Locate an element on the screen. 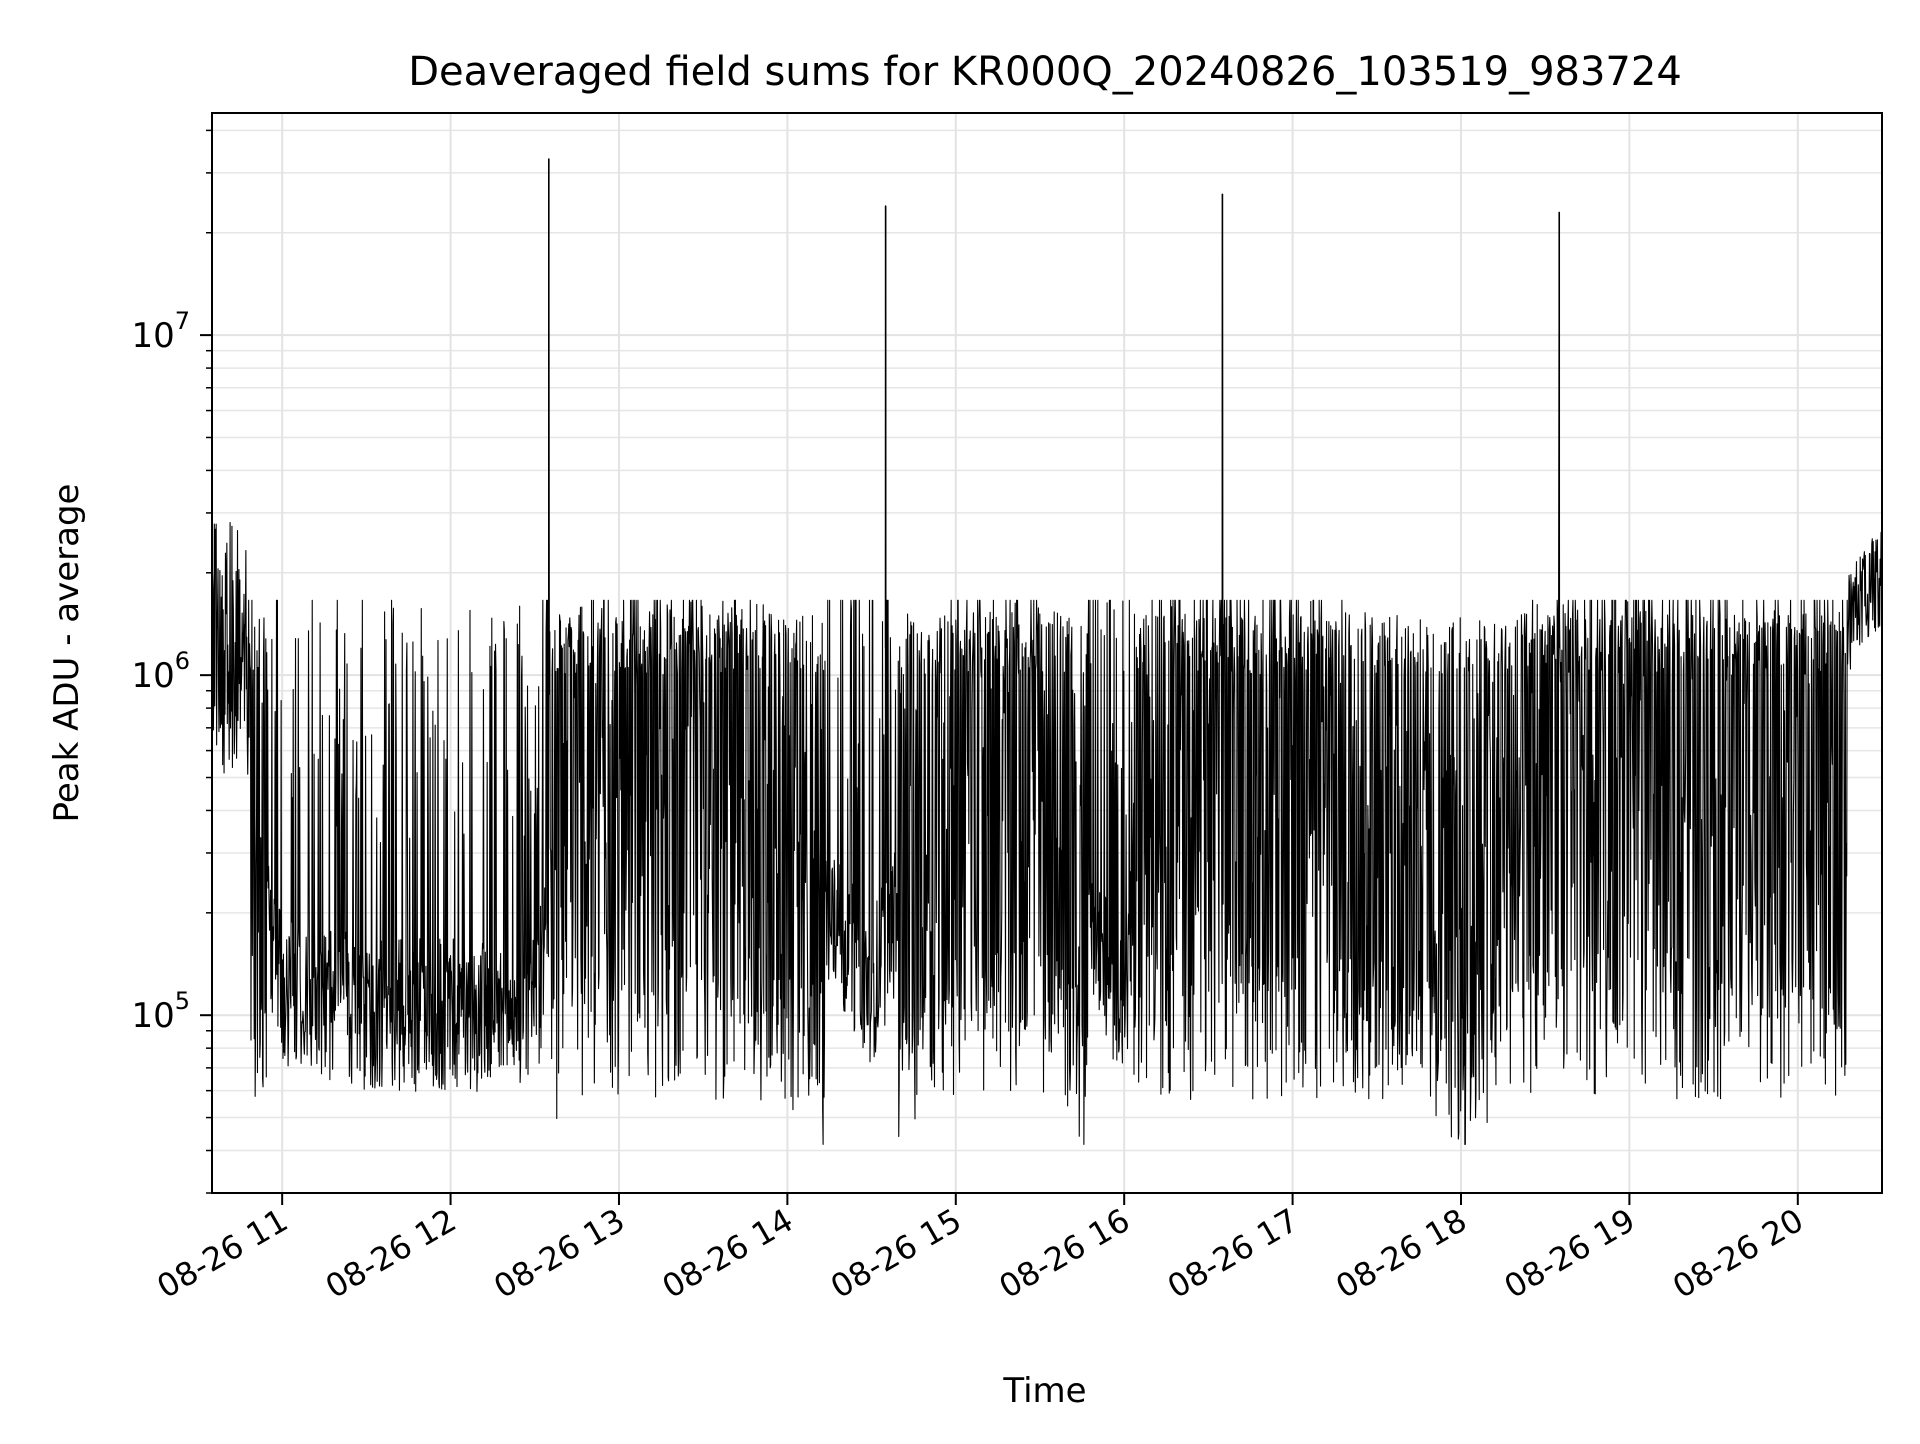 Image resolution: width=1920 pixels, height=1444 pixels. y-tick-label: 10⁷ is located at coordinates (160, 331).